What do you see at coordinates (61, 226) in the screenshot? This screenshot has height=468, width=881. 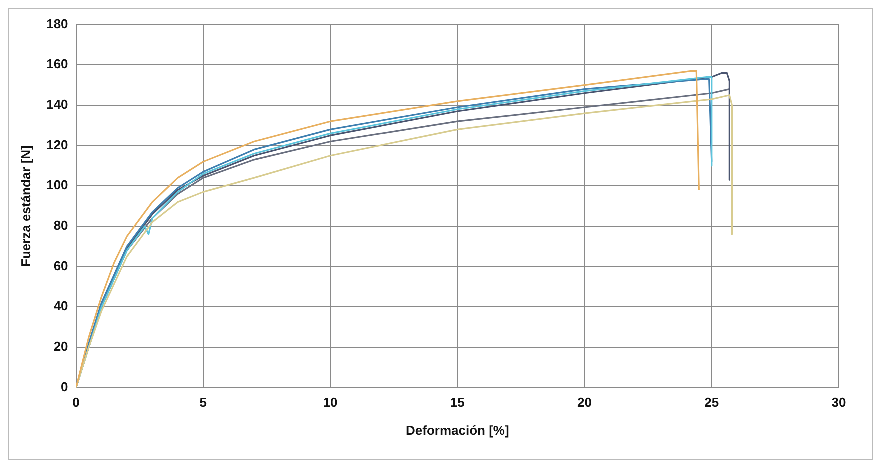 I see `y-tick-label: 80` at bounding box center [61, 226].